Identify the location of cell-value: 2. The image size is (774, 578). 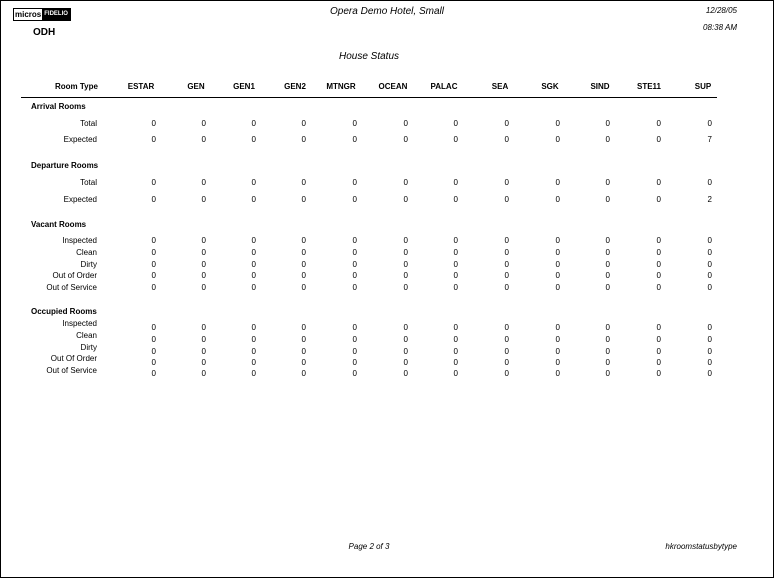
(709, 199).